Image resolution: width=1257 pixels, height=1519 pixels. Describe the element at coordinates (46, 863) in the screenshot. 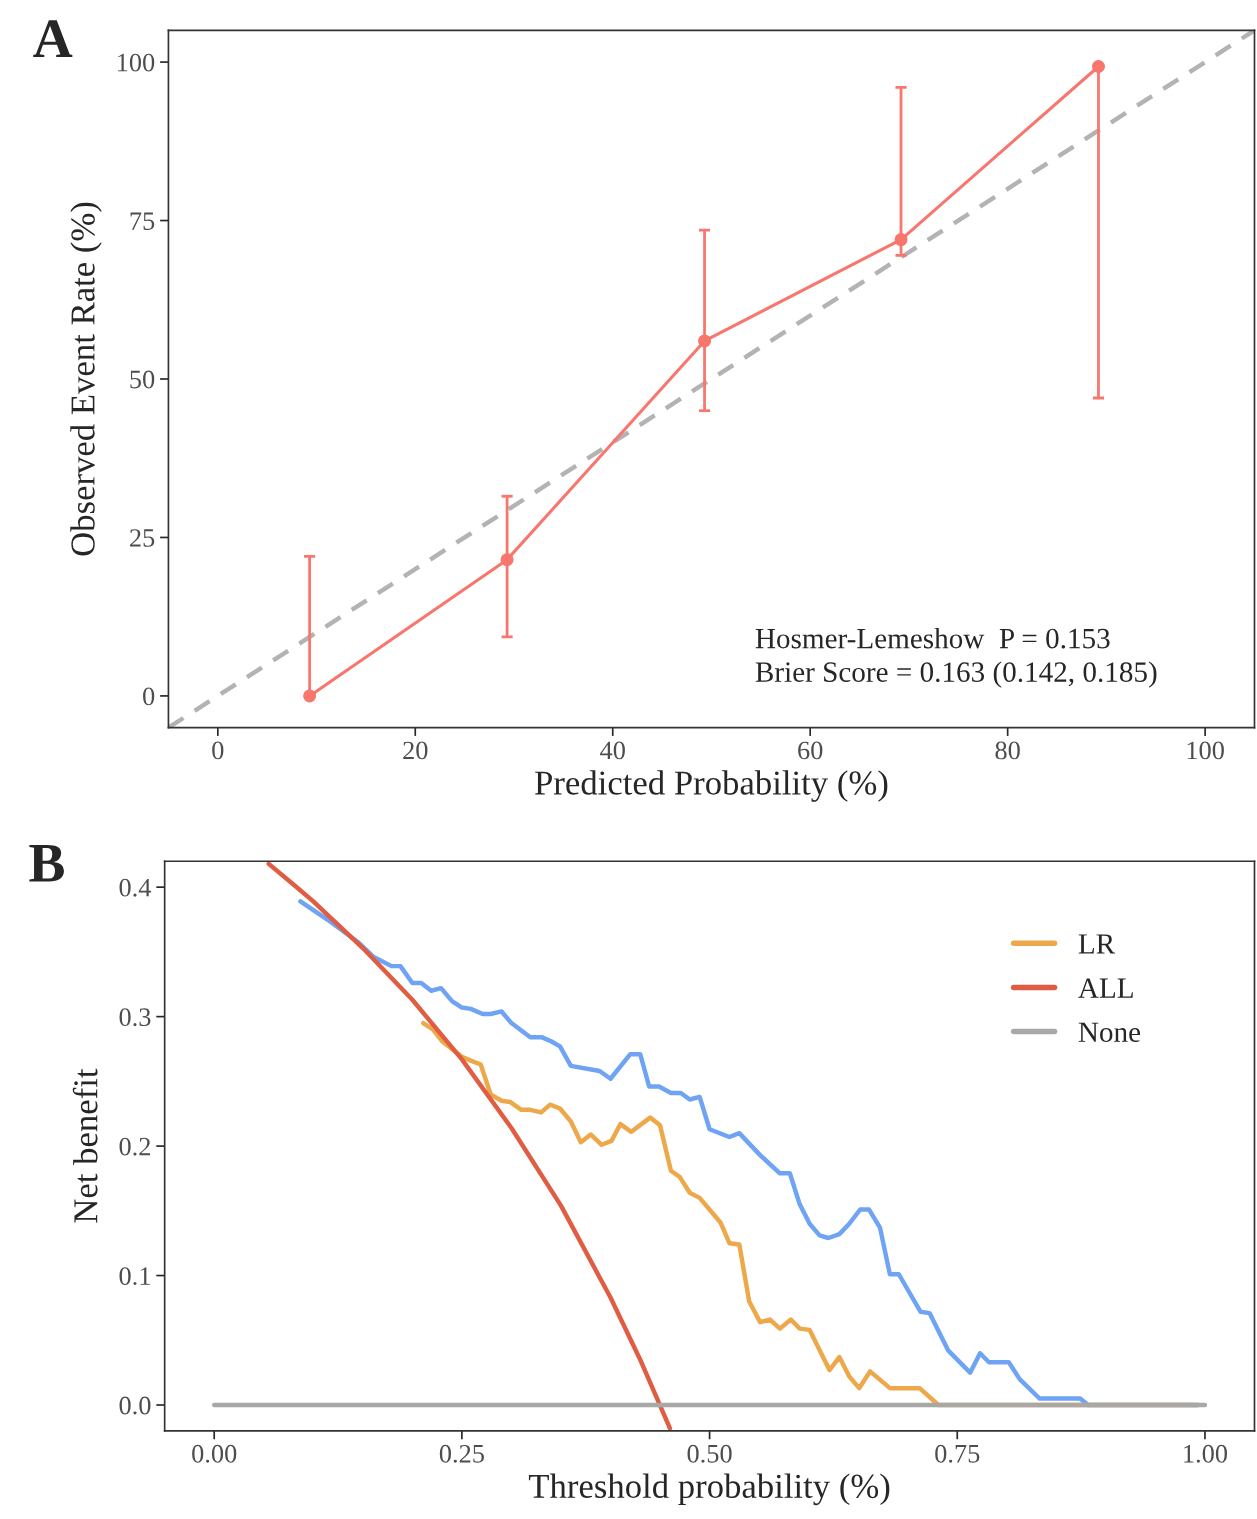

I see `chart-title: B` at that location.